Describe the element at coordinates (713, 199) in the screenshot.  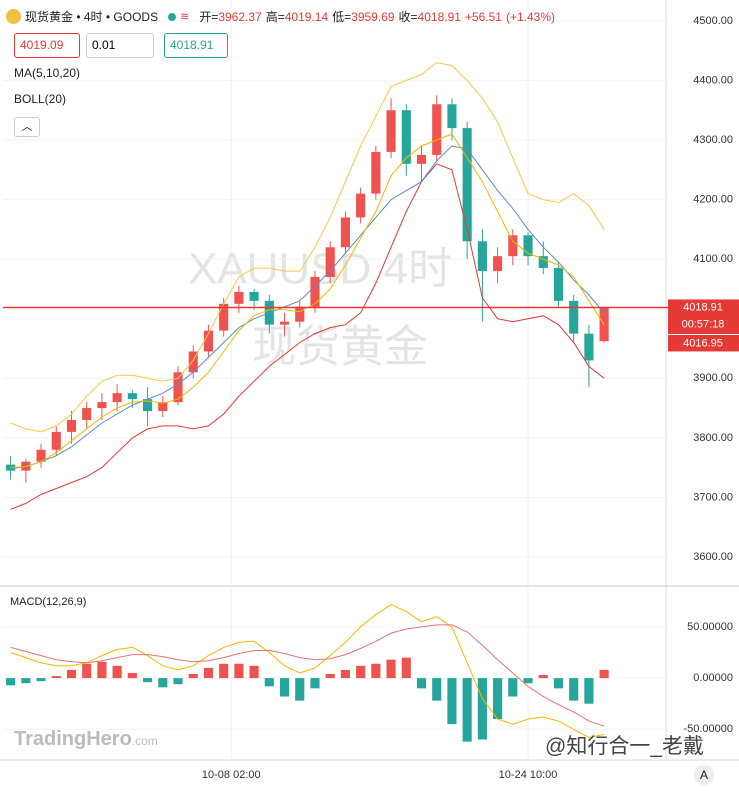
I see `y-tick-label: 4200.00` at that location.